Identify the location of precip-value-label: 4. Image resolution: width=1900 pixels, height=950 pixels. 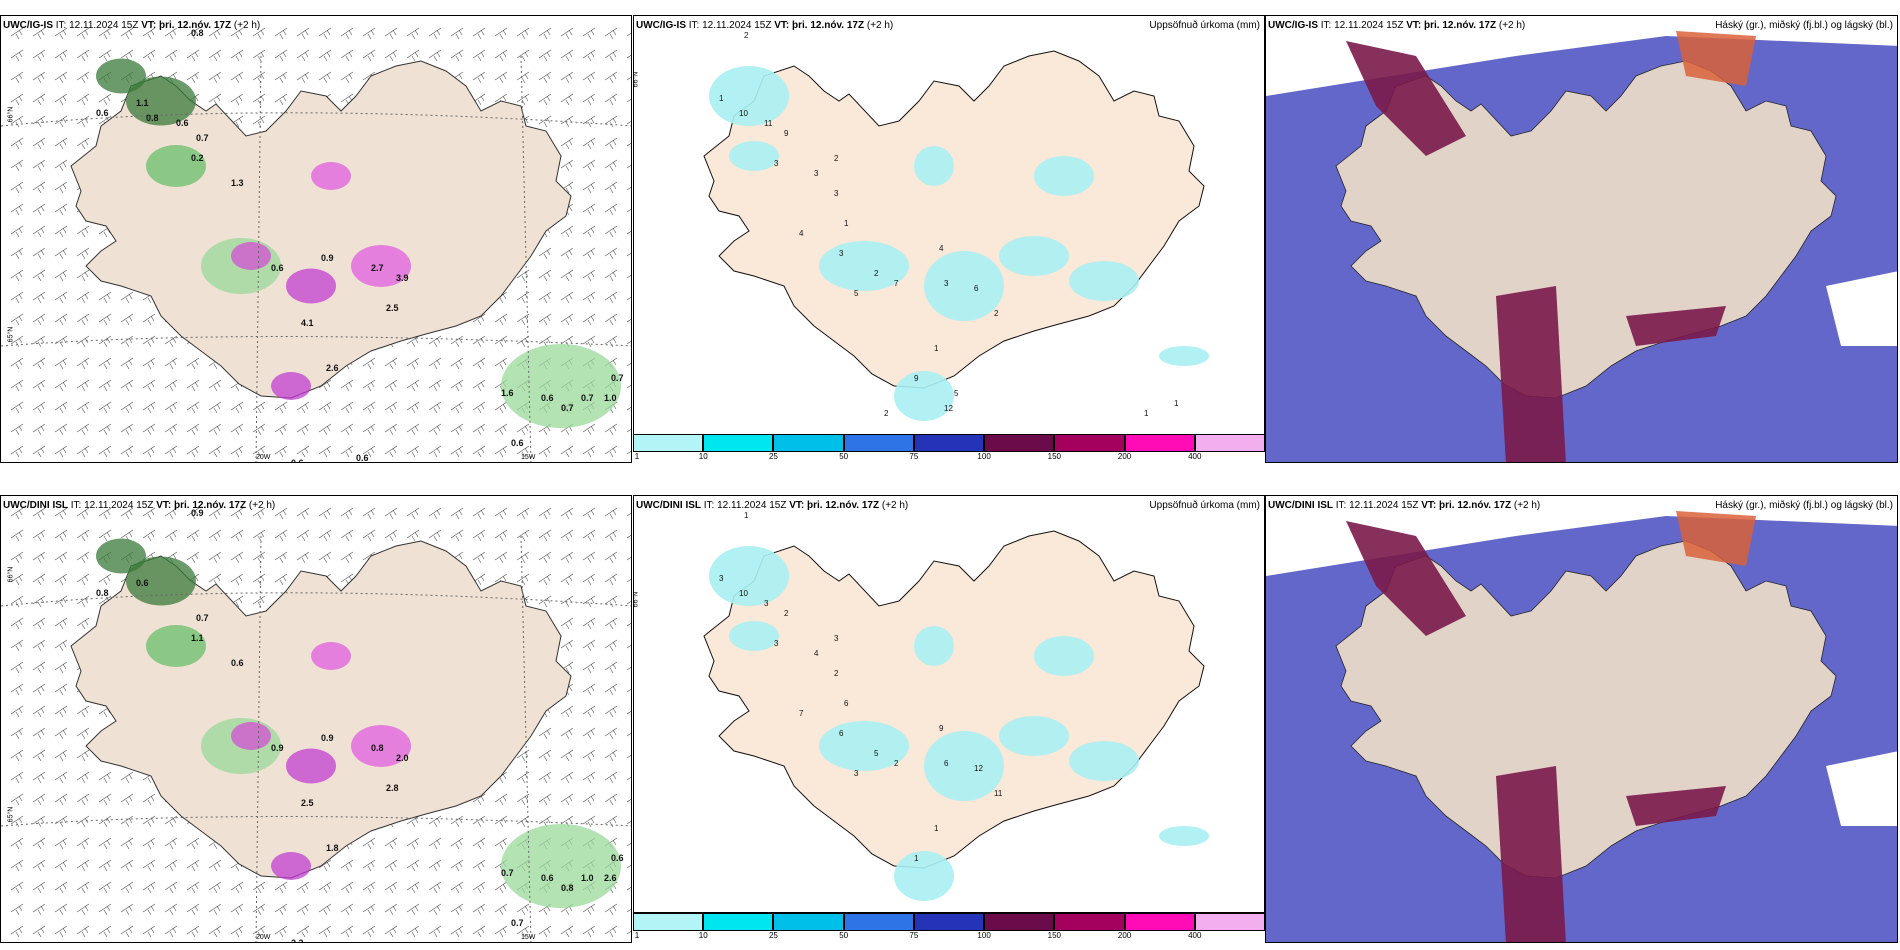
(801, 233).